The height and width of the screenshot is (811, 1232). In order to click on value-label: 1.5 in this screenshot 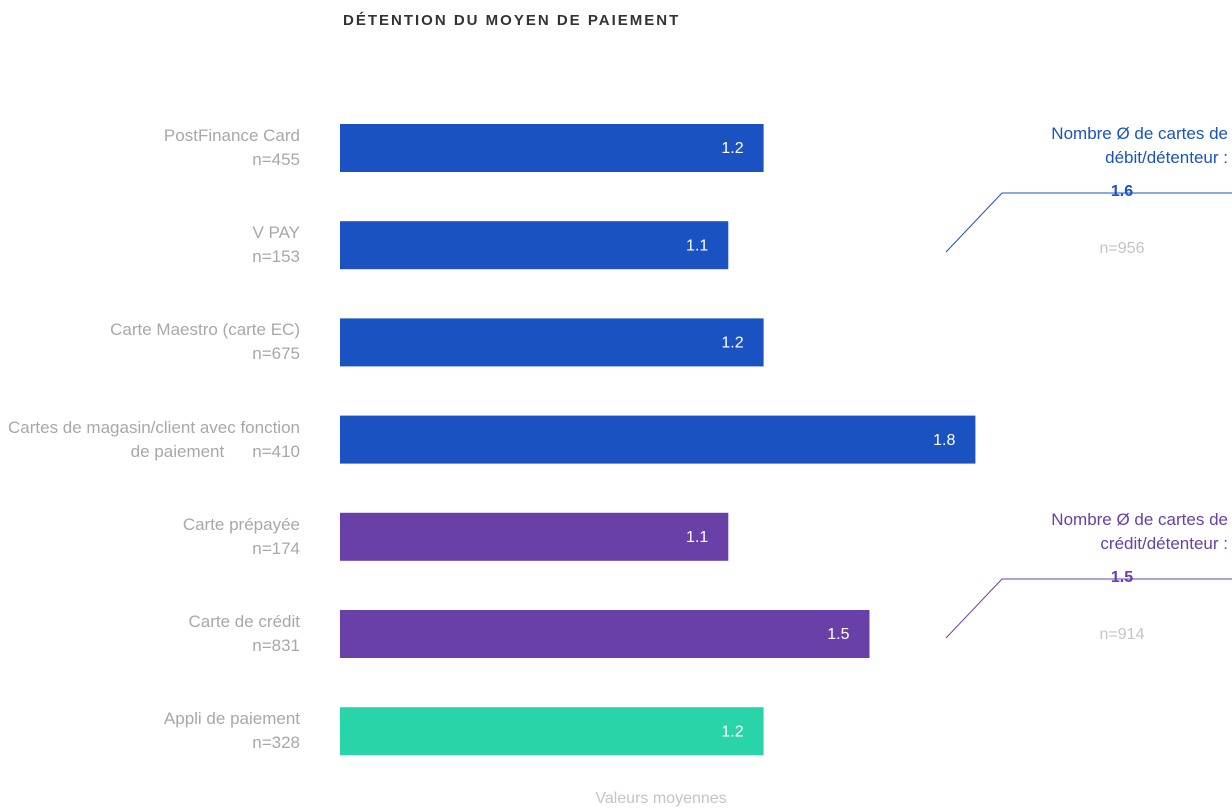, I will do `click(838, 634)`.